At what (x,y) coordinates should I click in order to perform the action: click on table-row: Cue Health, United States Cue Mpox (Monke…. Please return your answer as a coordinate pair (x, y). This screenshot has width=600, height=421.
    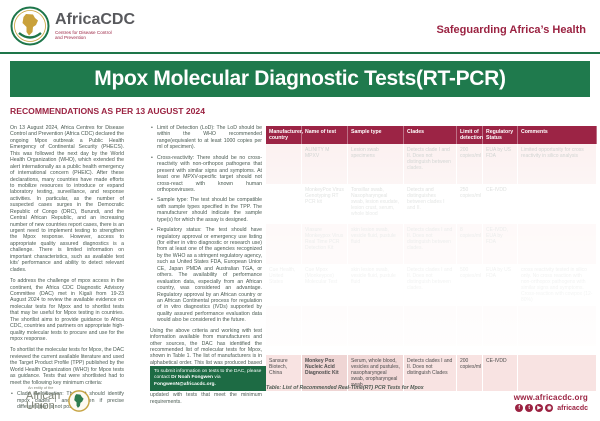
    Looking at the image, I should click on (431, 285).